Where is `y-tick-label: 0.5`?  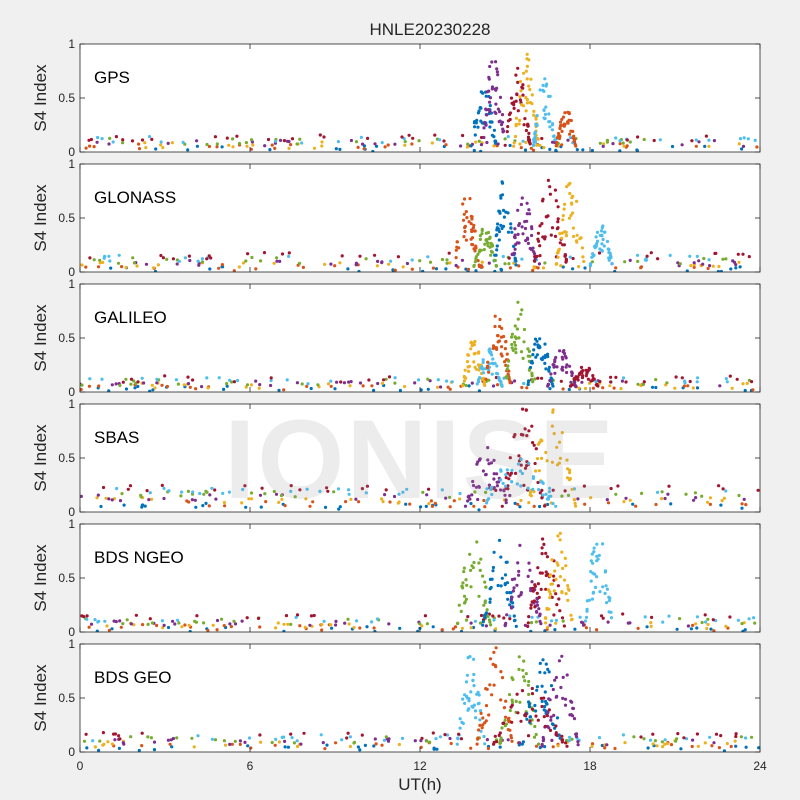
y-tick-label: 0.5 is located at coordinates (66, 98).